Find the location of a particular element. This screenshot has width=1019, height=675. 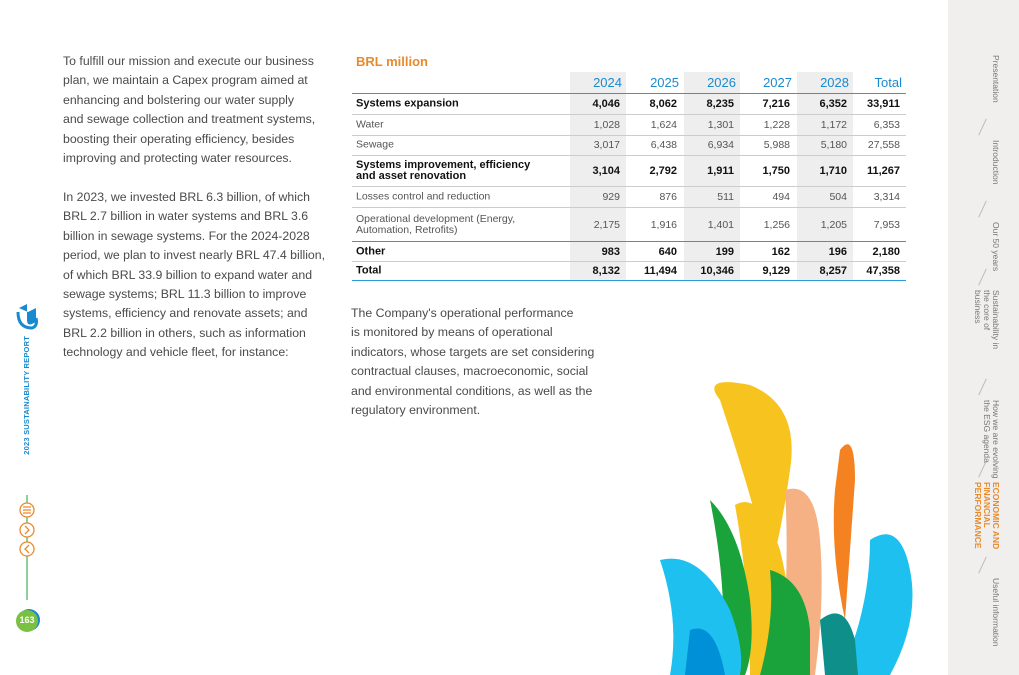

sidebar is located at coordinates (28, 468).